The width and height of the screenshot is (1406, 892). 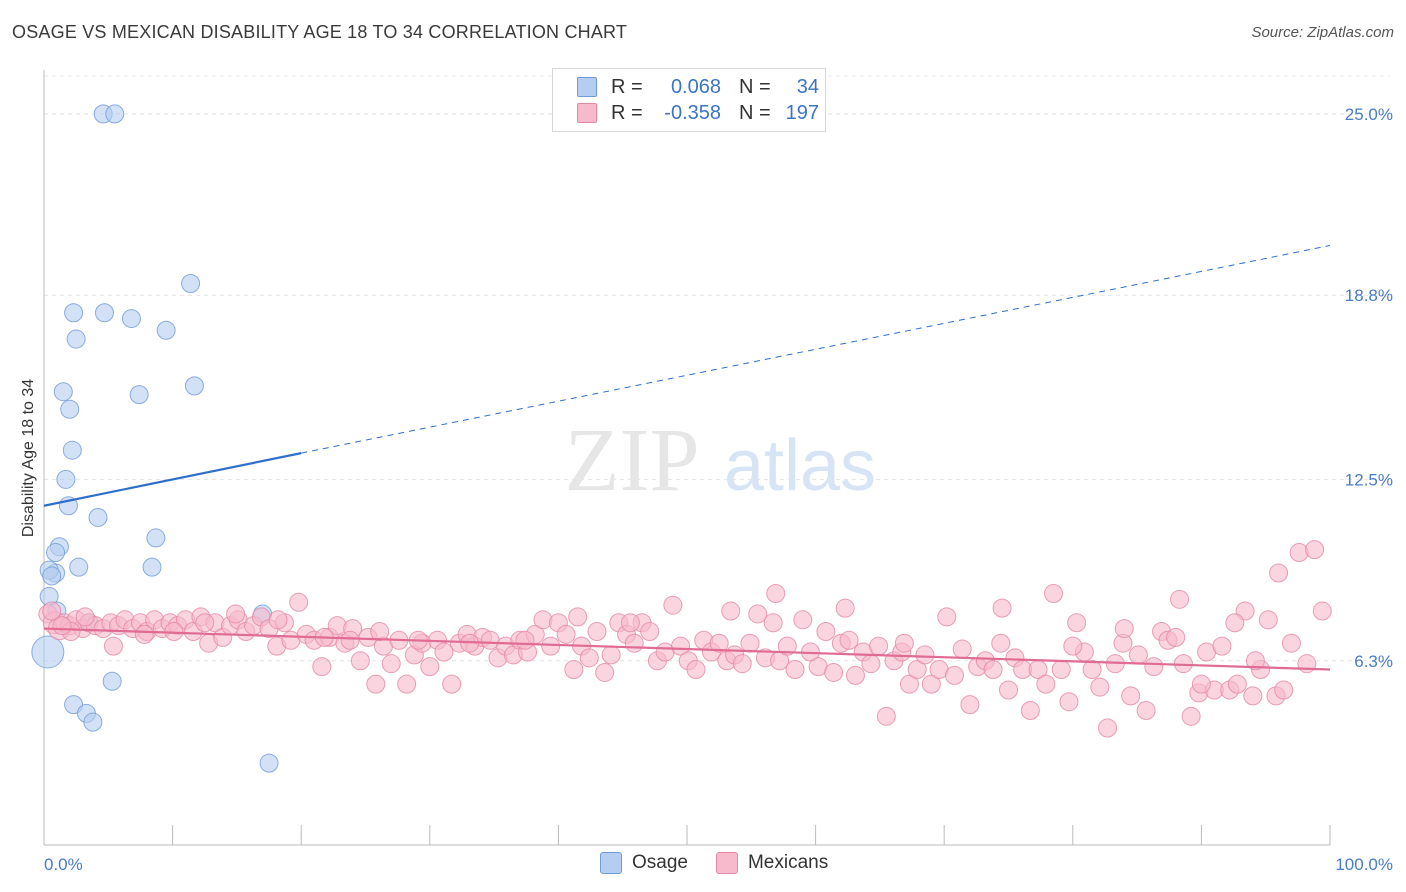 I want to click on watermark-zip: ZIP, so click(x=632, y=460).